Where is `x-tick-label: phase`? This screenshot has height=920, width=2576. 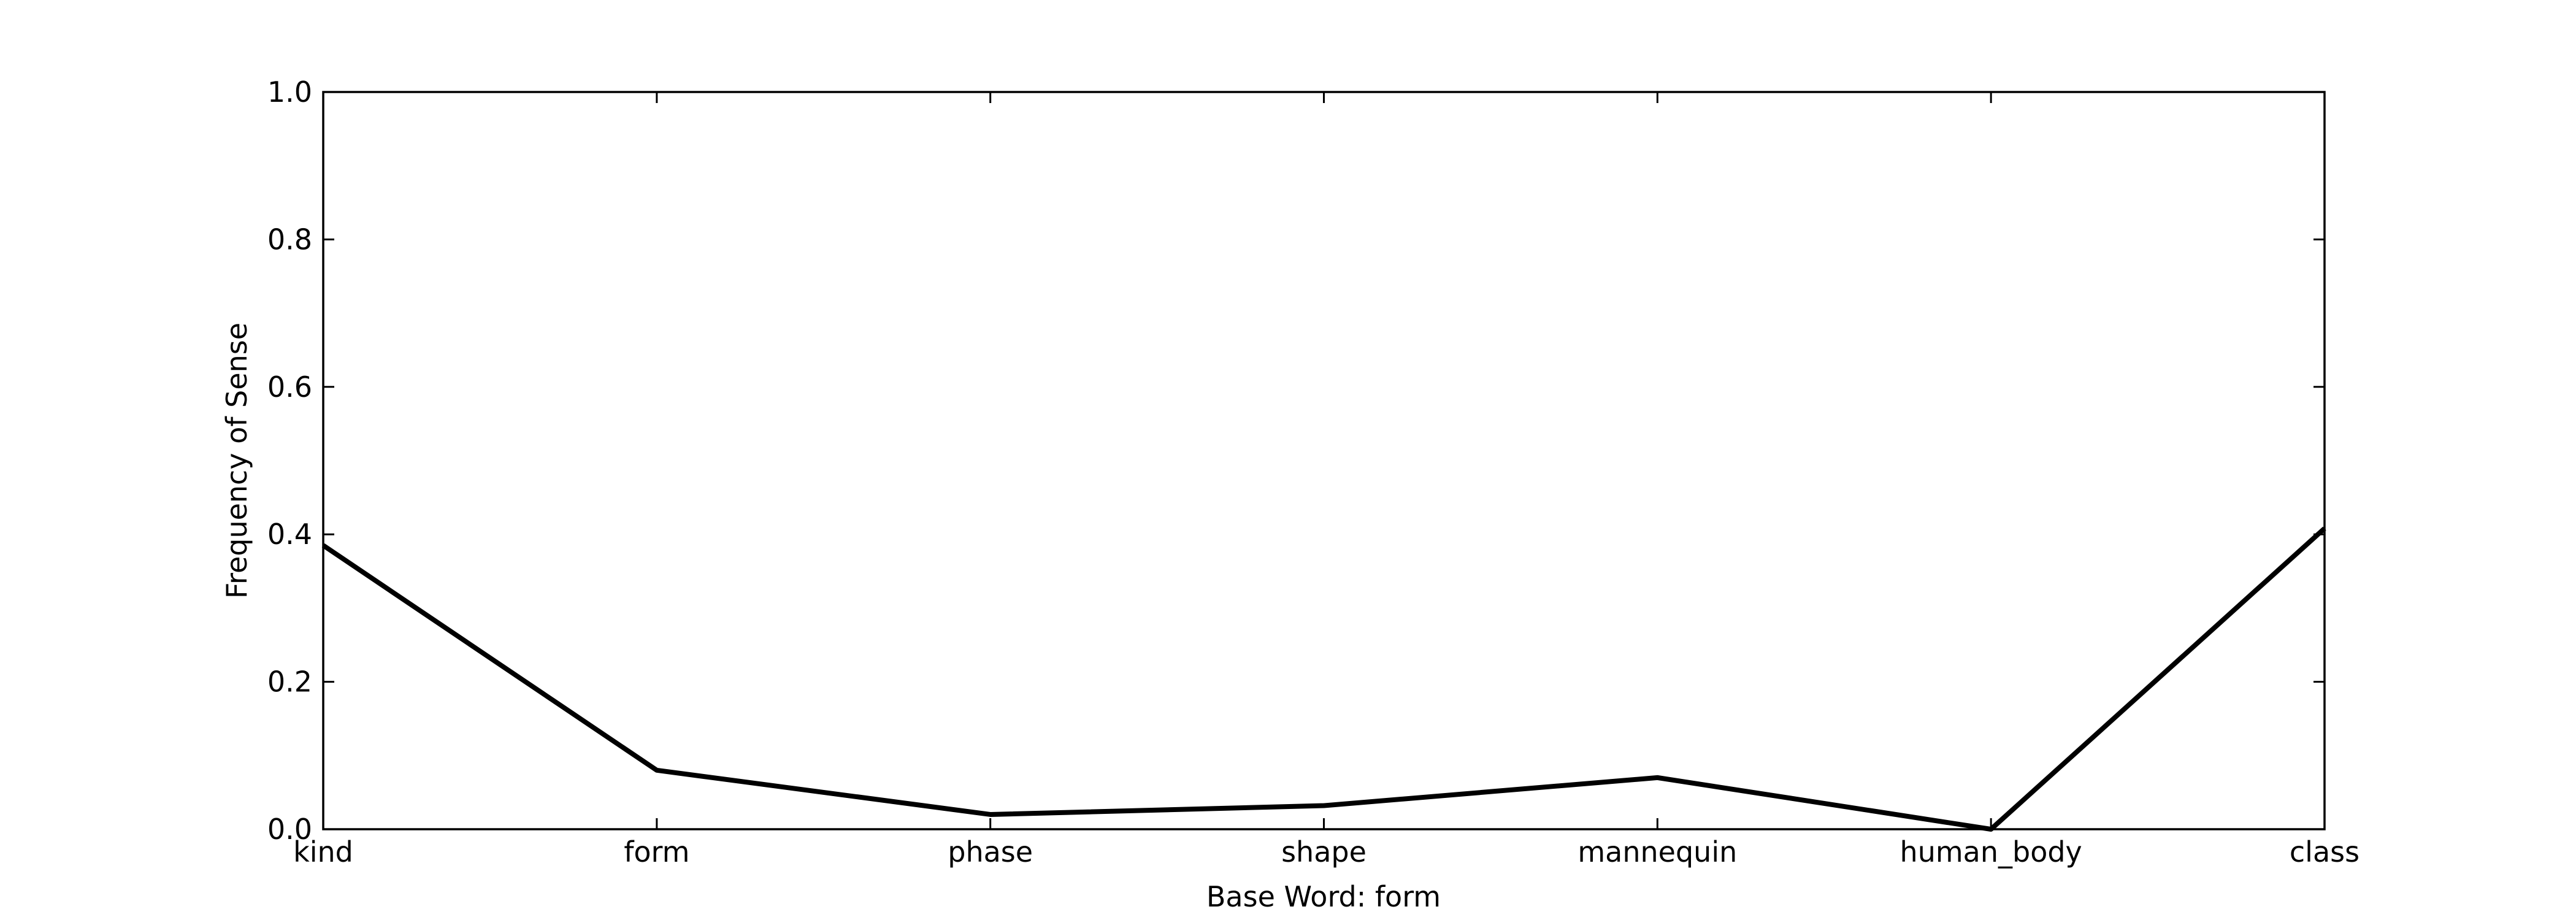
x-tick-label: phase is located at coordinates (990, 851).